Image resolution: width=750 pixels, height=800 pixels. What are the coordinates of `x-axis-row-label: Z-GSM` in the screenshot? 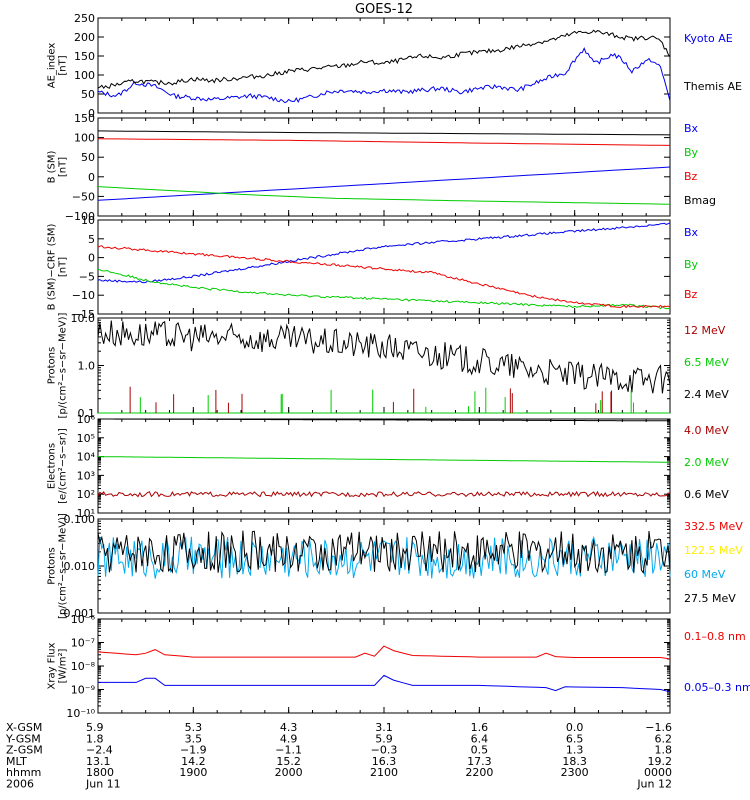 It's located at (24, 750).